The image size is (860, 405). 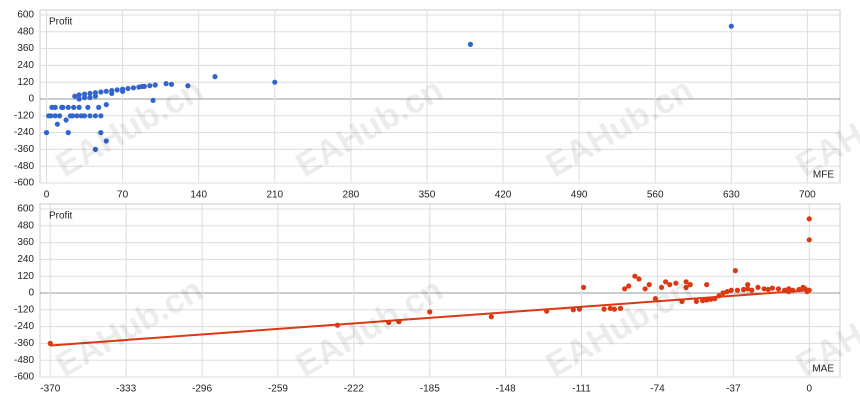 What do you see at coordinates (126, 389) in the screenshot?
I see `x-tick-label: -333` at bounding box center [126, 389].